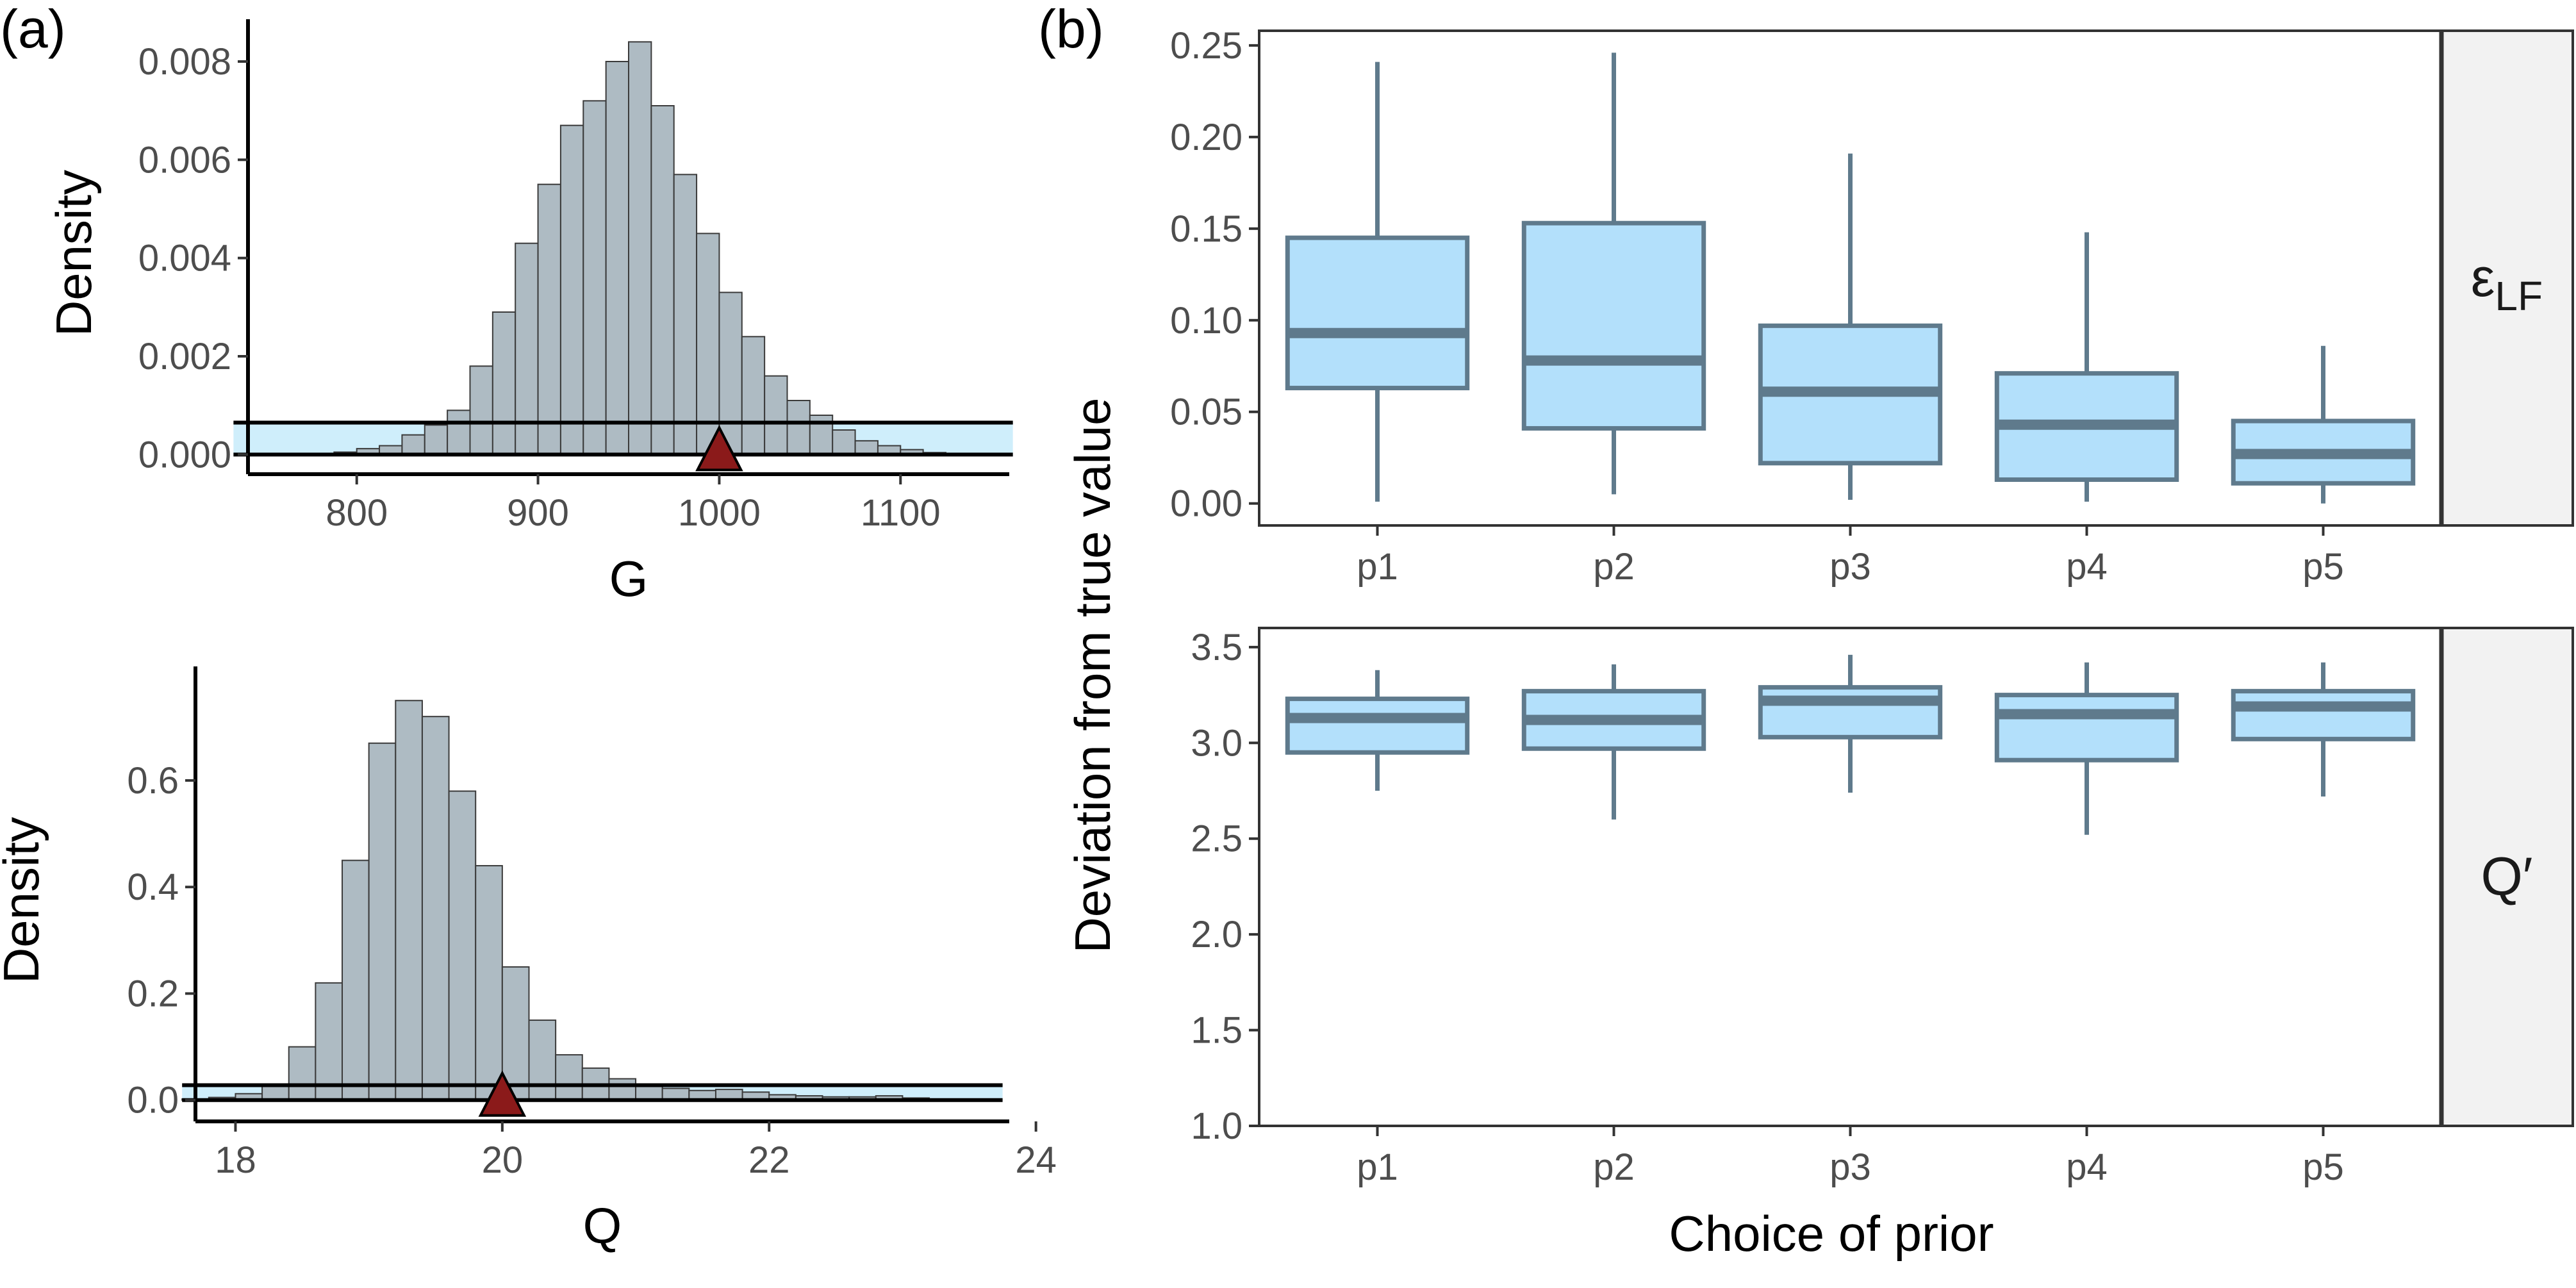 This screenshot has height=1288, width=2576. I want to click on y-tick-label: 0.006, so click(184, 160).